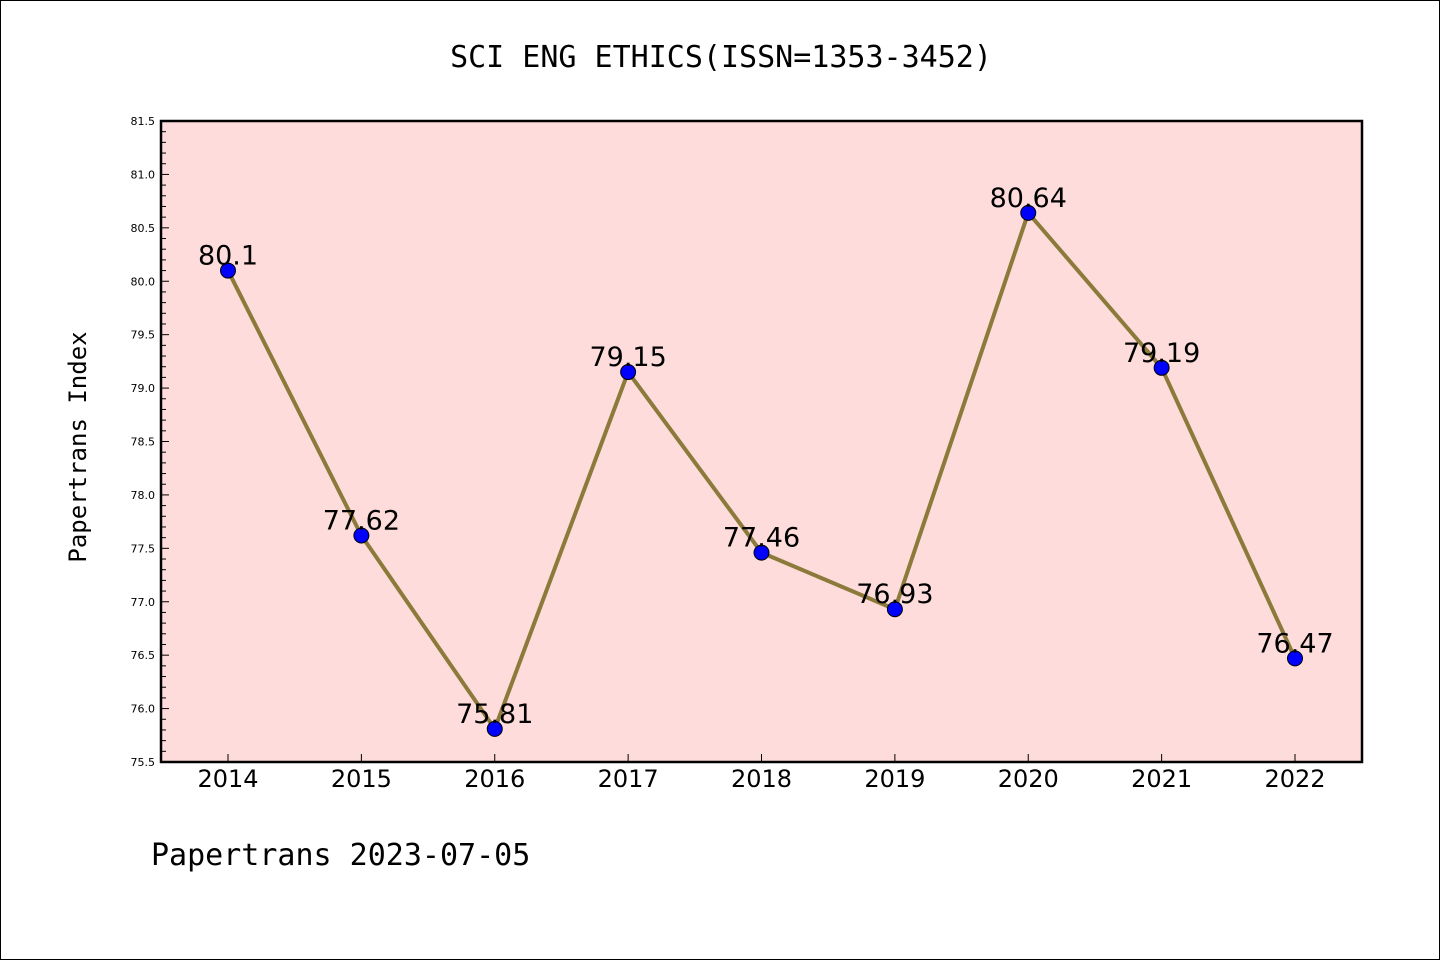 This screenshot has height=960, width=1440. I want to click on data-label: 79.19, so click(1161, 353).